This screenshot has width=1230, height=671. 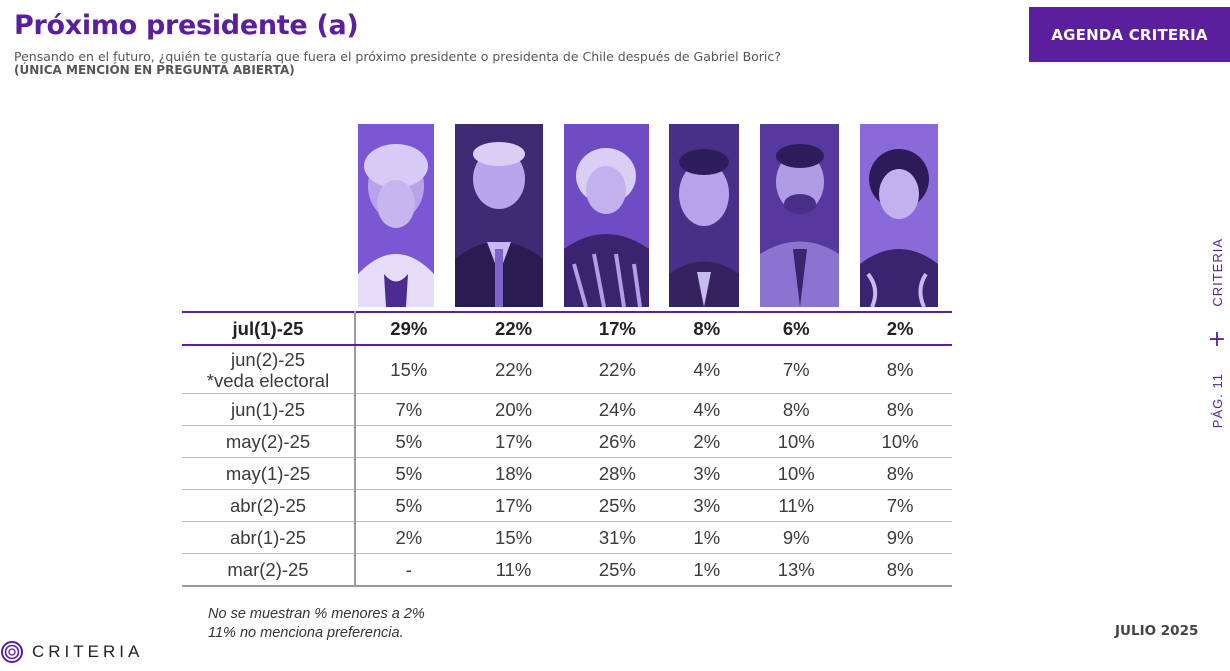 I want to click on table-row: abr(2)-25 5% 17% 25% 3% 11% 7%, so click(x=567, y=505).